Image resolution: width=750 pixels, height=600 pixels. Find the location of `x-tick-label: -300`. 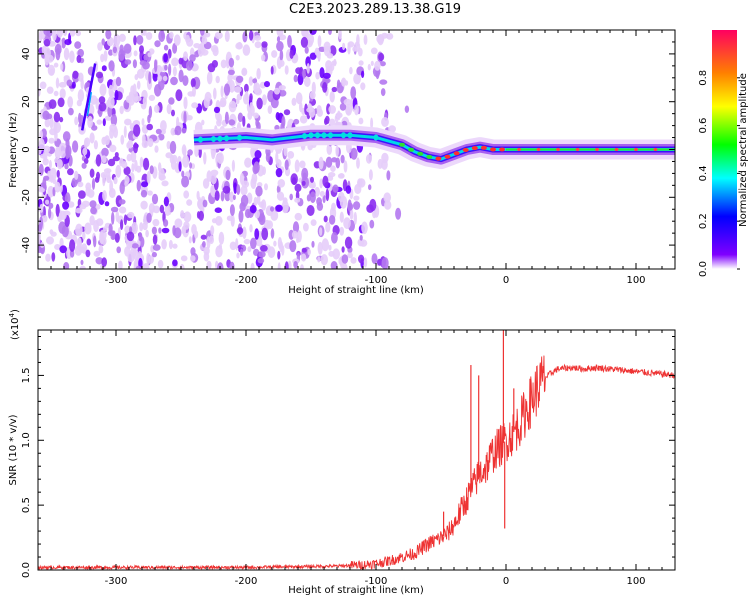

x-tick-label: -300 is located at coordinates (116, 280).